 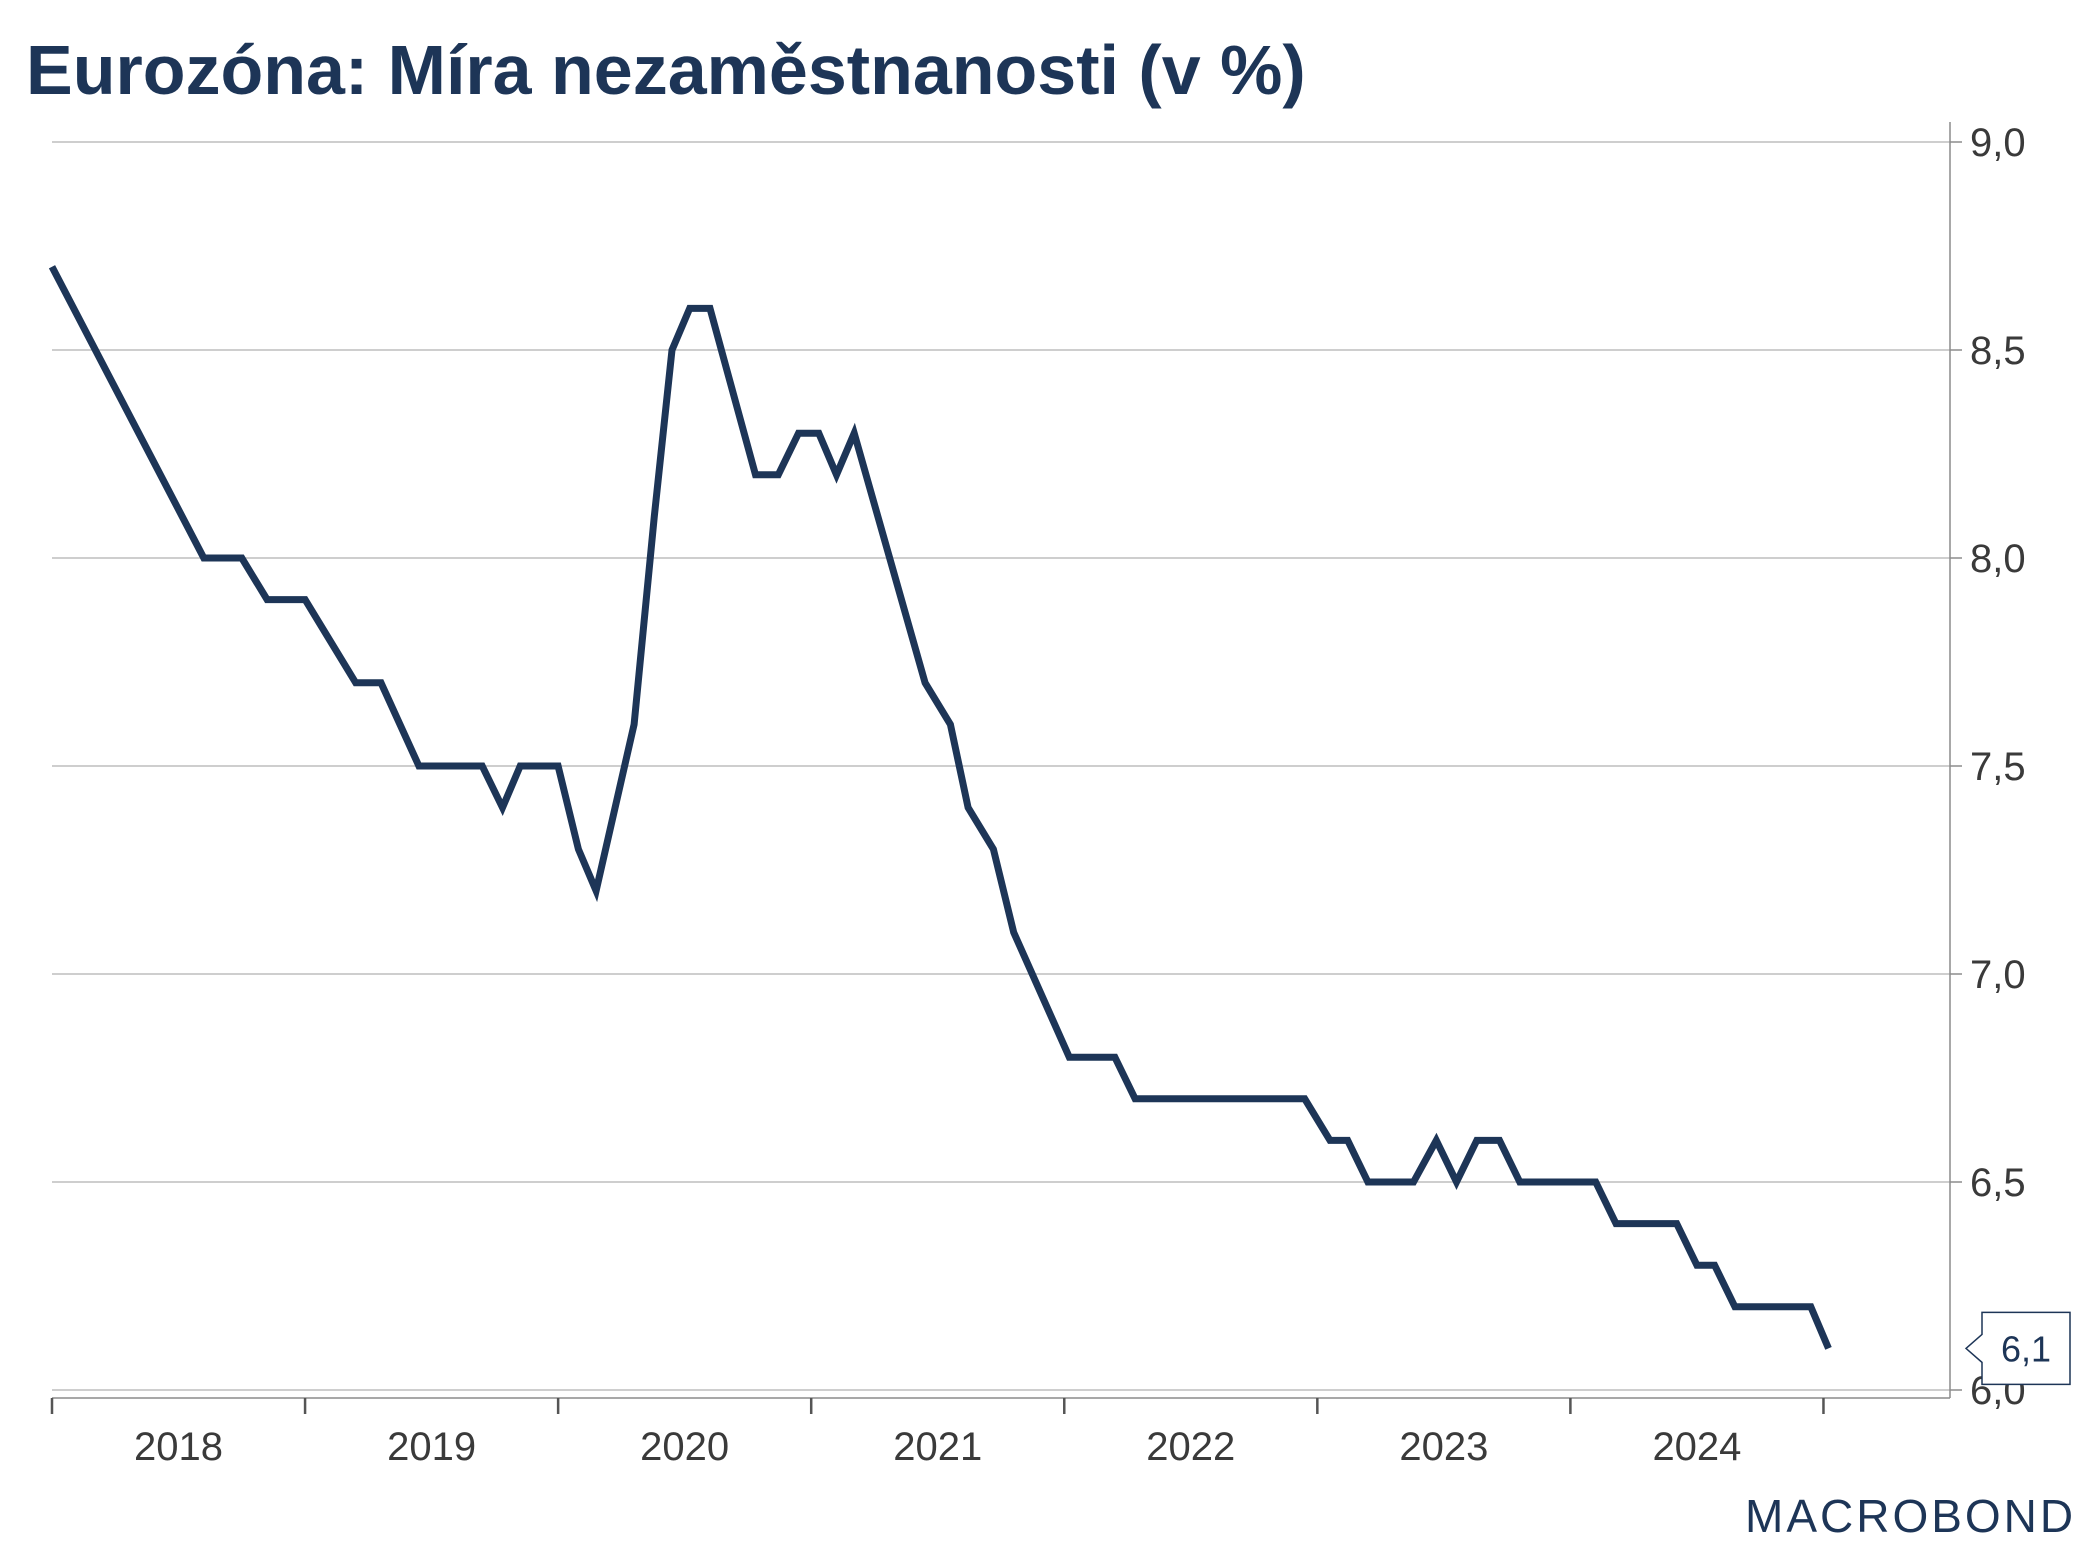 What do you see at coordinates (684, 1447) in the screenshot?
I see `x-tick-label: 2020` at bounding box center [684, 1447].